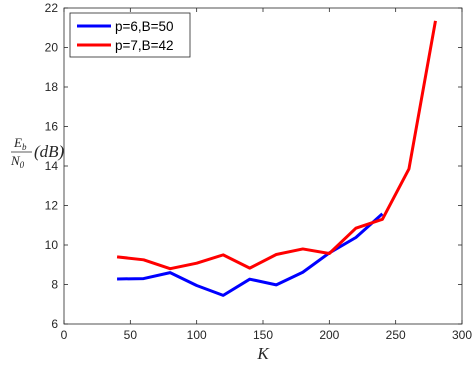 This screenshot has width=475, height=368. What do you see at coordinates (54, 285) in the screenshot?
I see `y-tick-label: 8` at bounding box center [54, 285].